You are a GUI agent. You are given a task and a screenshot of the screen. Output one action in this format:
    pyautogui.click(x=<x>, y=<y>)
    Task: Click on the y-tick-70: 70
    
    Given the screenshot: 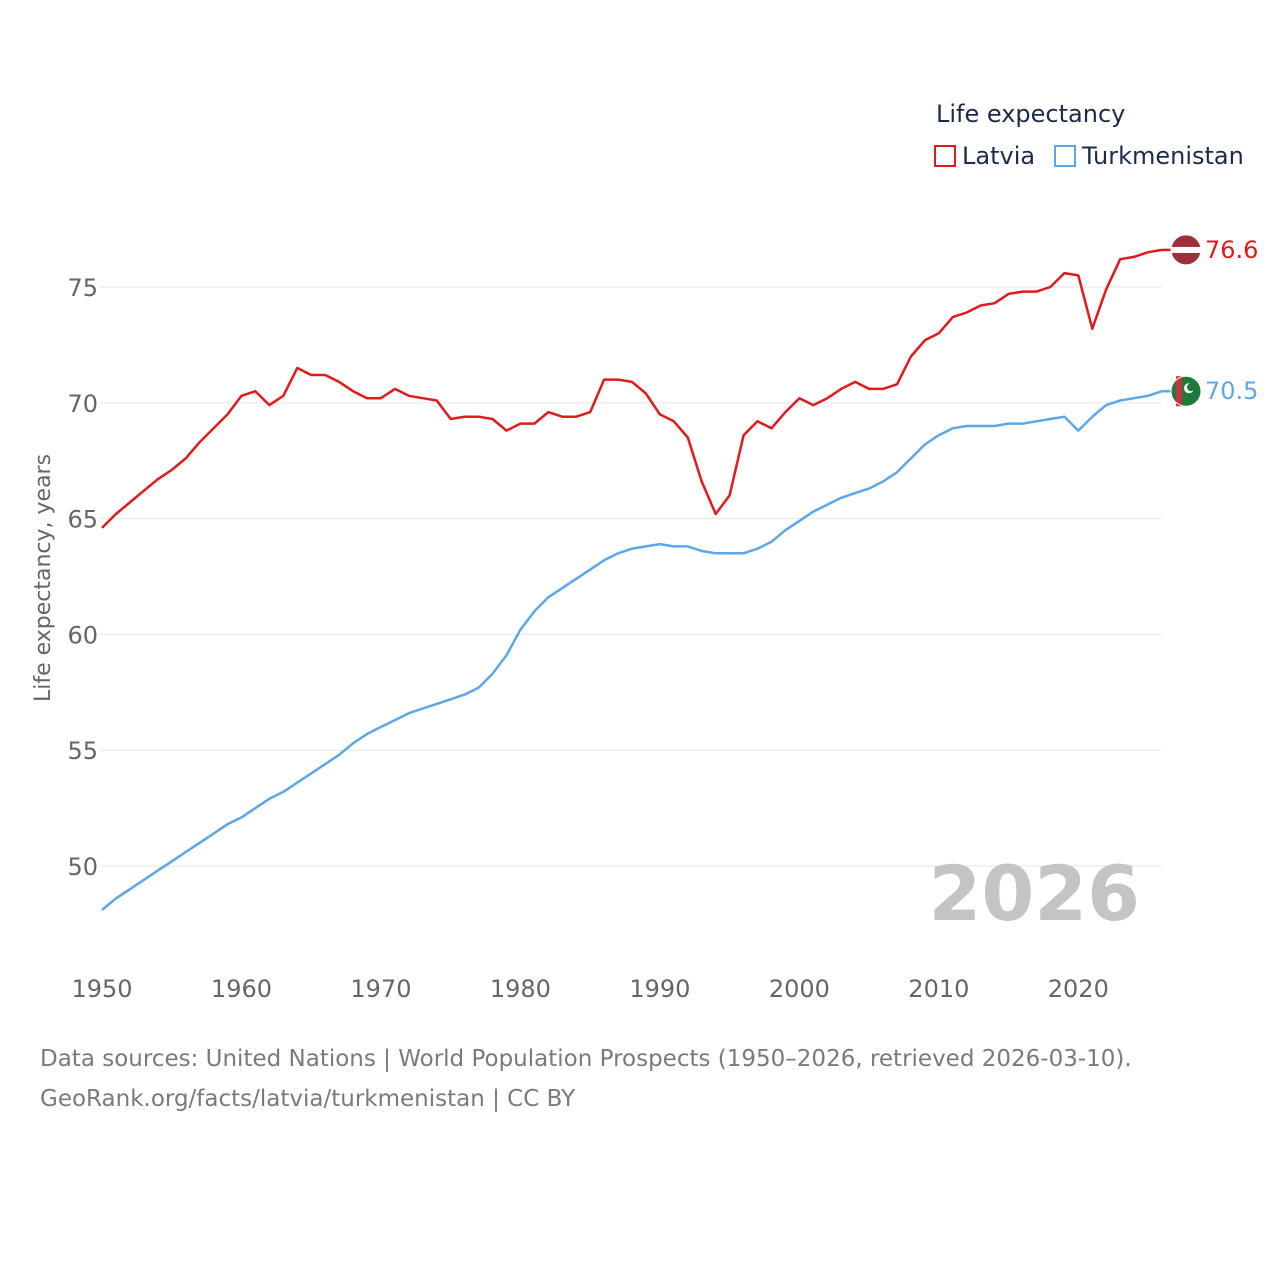 What is the action you would take?
    pyautogui.click(x=82, y=404)
    